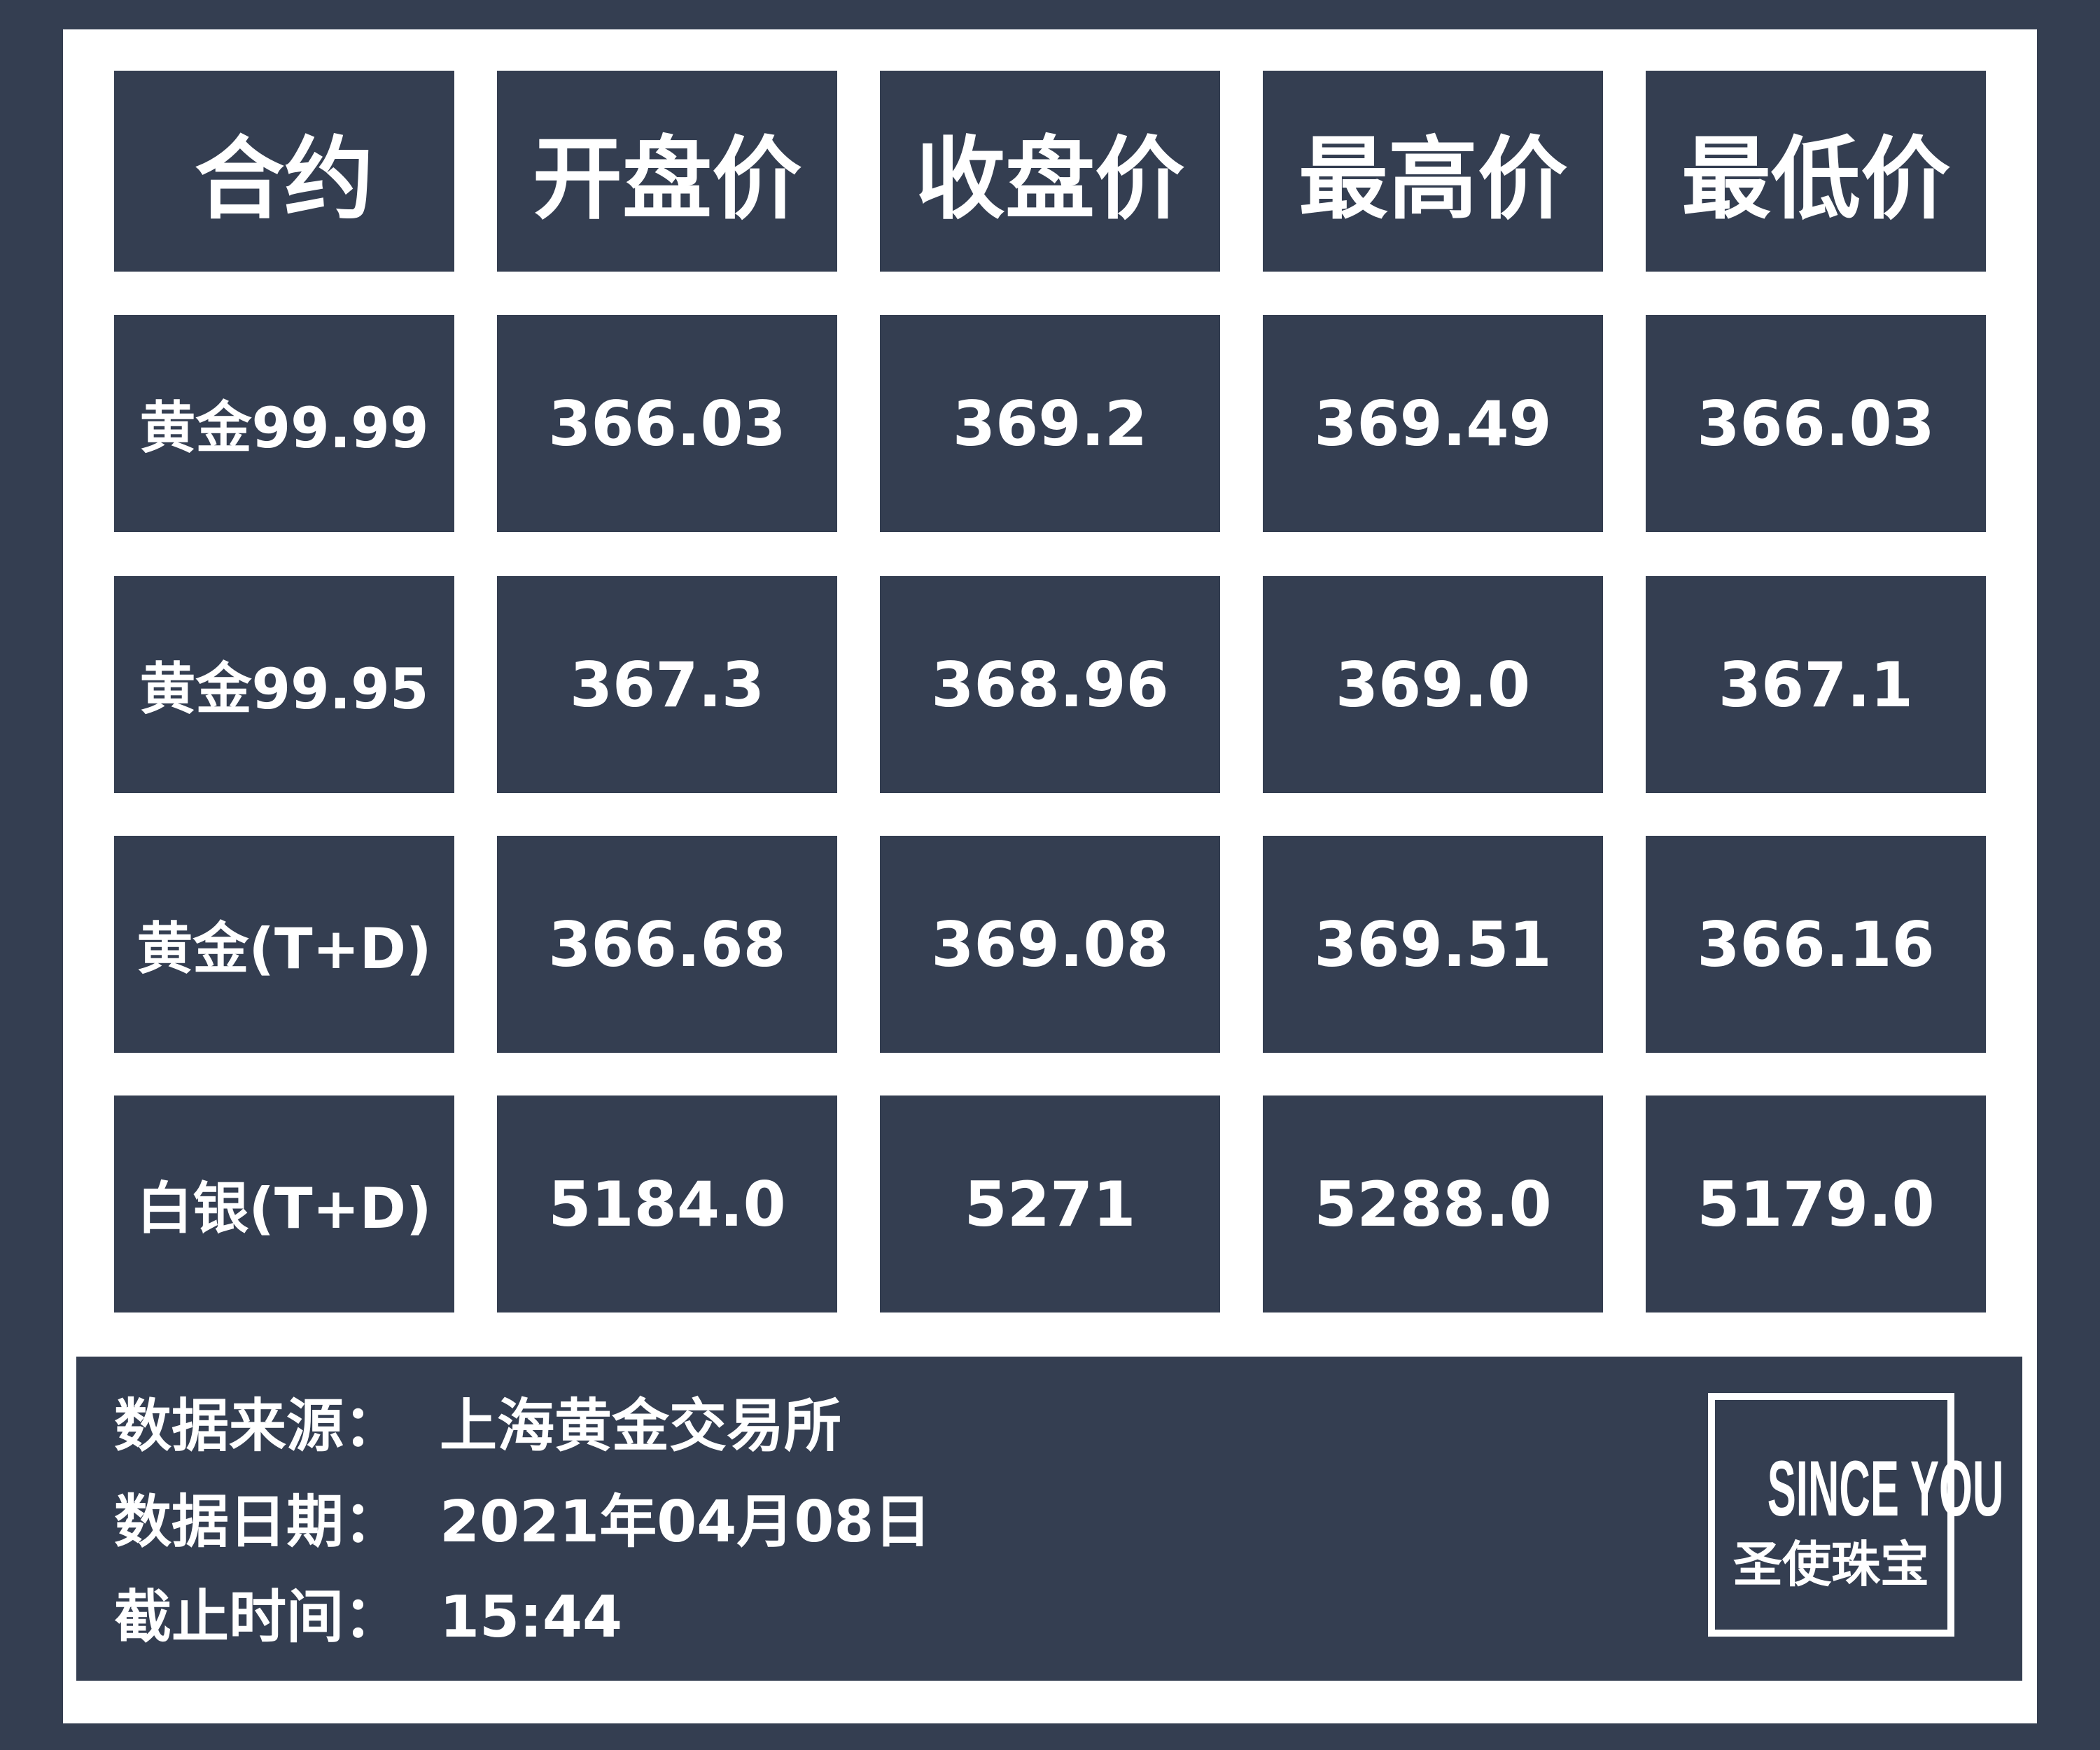 The image size is (2100, 1750). I want to click on price-cell: 5271, so click(1050, 1204).